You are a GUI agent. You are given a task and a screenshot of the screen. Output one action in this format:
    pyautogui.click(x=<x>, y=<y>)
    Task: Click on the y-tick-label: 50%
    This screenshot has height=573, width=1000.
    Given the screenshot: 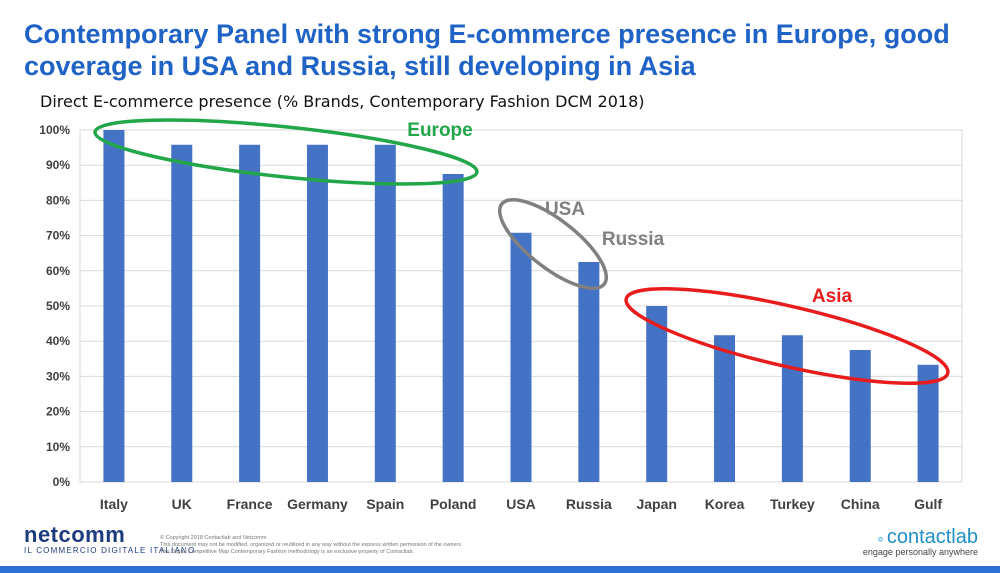 What is the action you would take?
    pyautogui.click(x=58, y=306)
    